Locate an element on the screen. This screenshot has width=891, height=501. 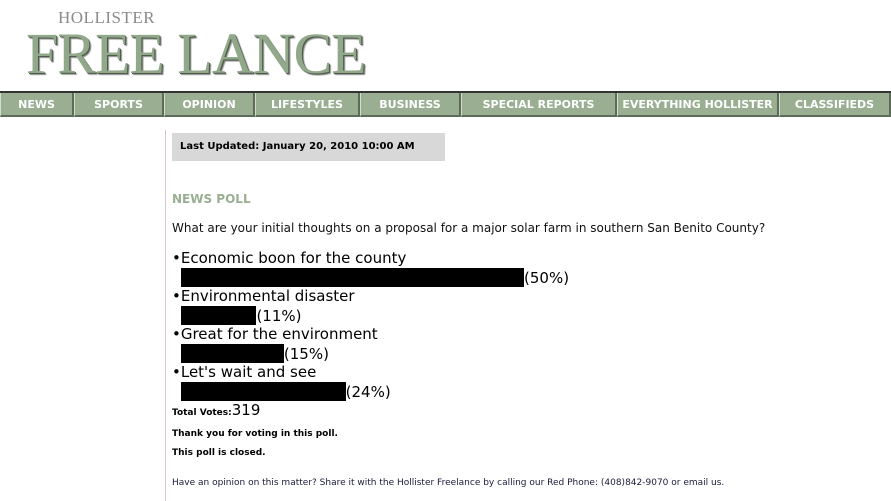
poll-heading: NEWS POLL is located at coordinates (211, 199).